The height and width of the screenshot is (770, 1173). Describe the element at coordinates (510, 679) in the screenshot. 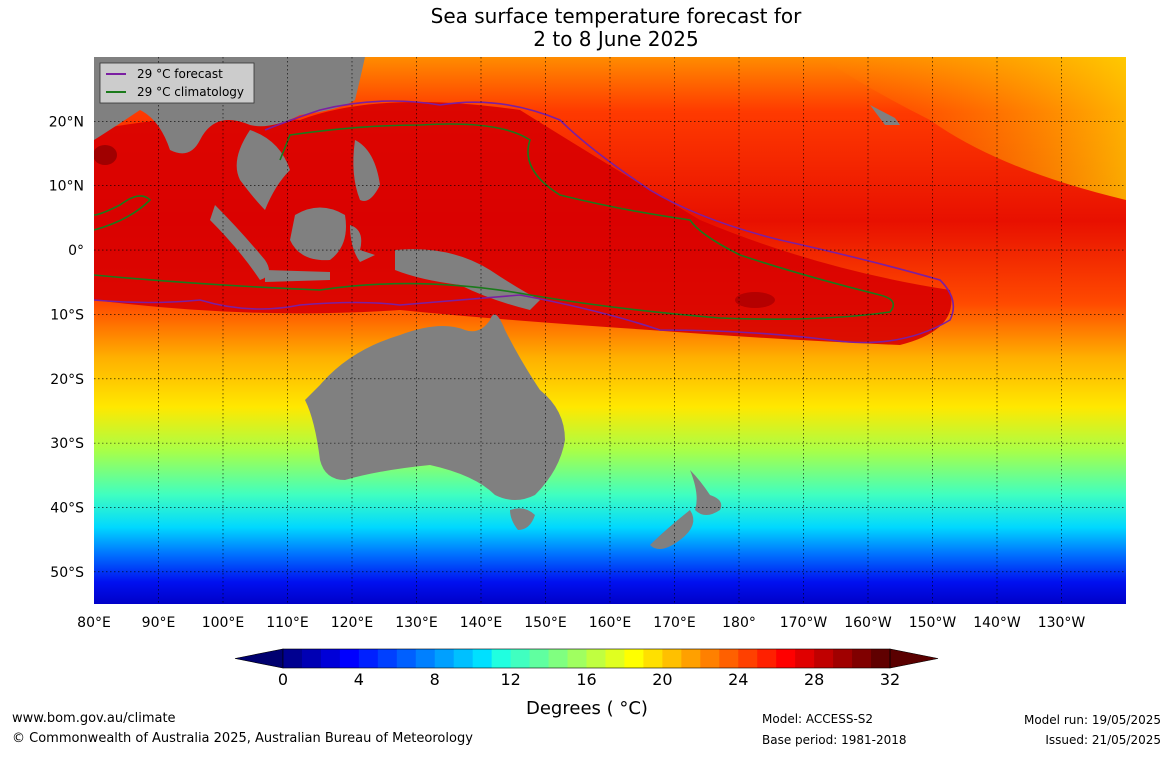

I see `colorbar-tick-label: 12` at that location.